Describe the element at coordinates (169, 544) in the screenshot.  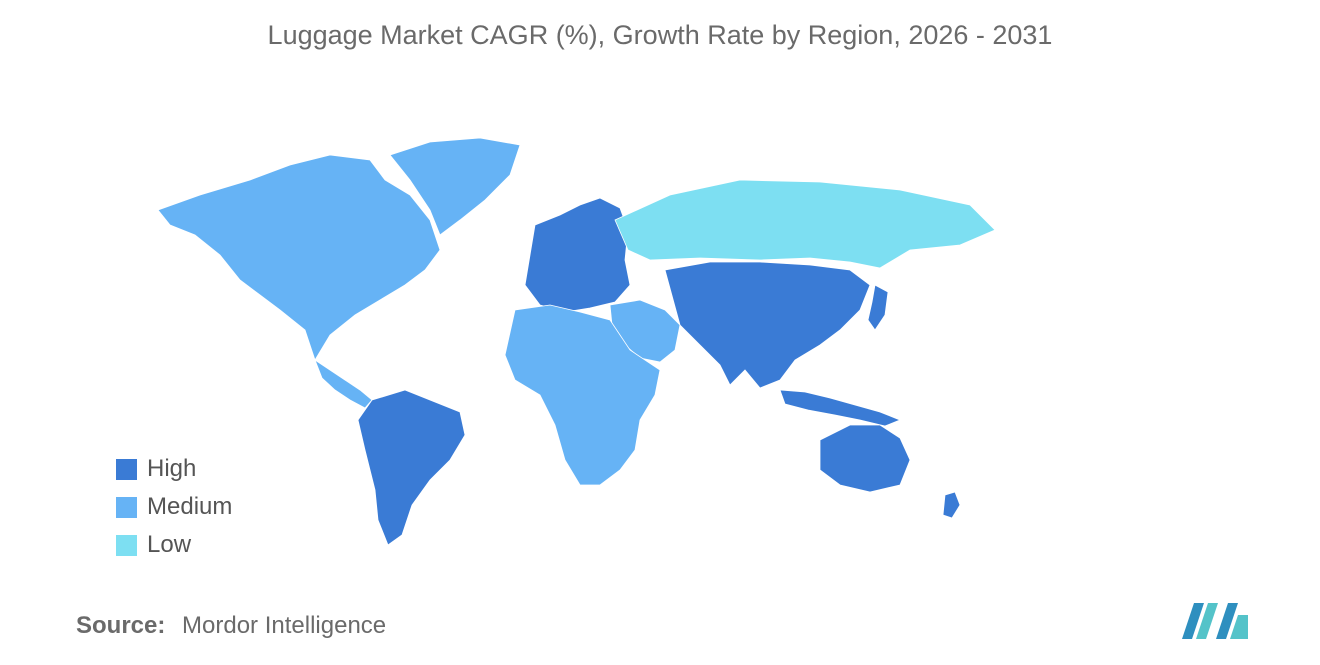
I see `legend-label-low: Low` at that location.